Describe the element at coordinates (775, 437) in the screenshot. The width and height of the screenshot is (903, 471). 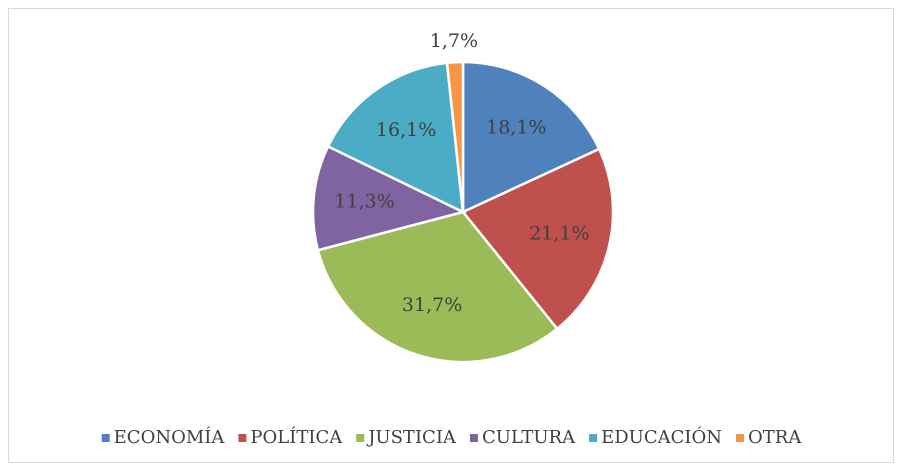
I see `legend-label: OTRA` at that location.